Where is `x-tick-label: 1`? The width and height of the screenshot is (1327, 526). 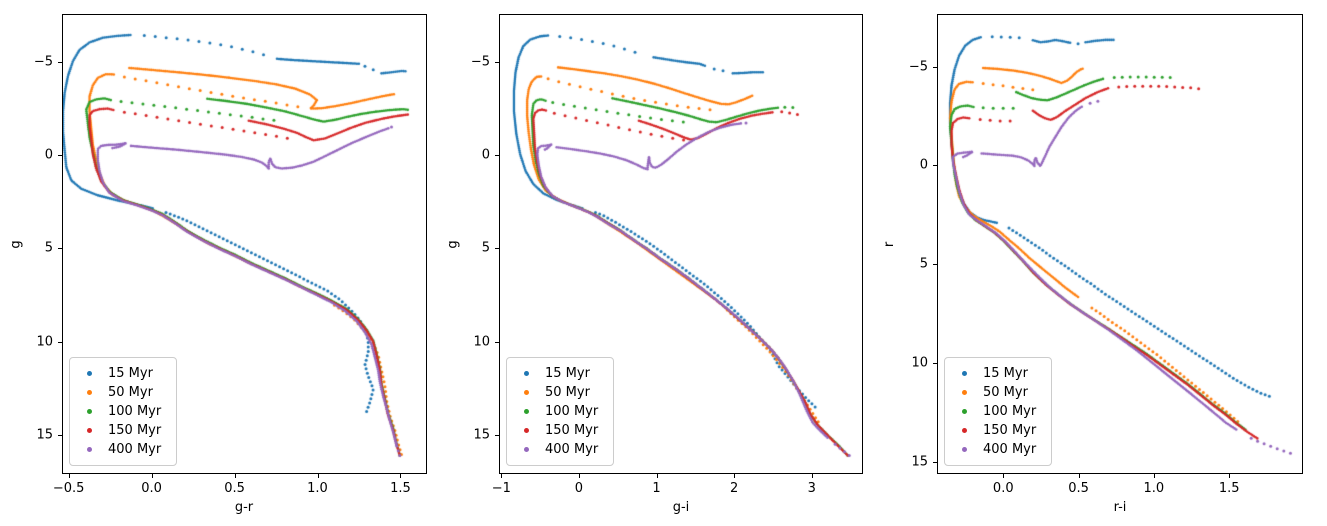 x-tick-label: 1 is located at coordinates (656, 488).